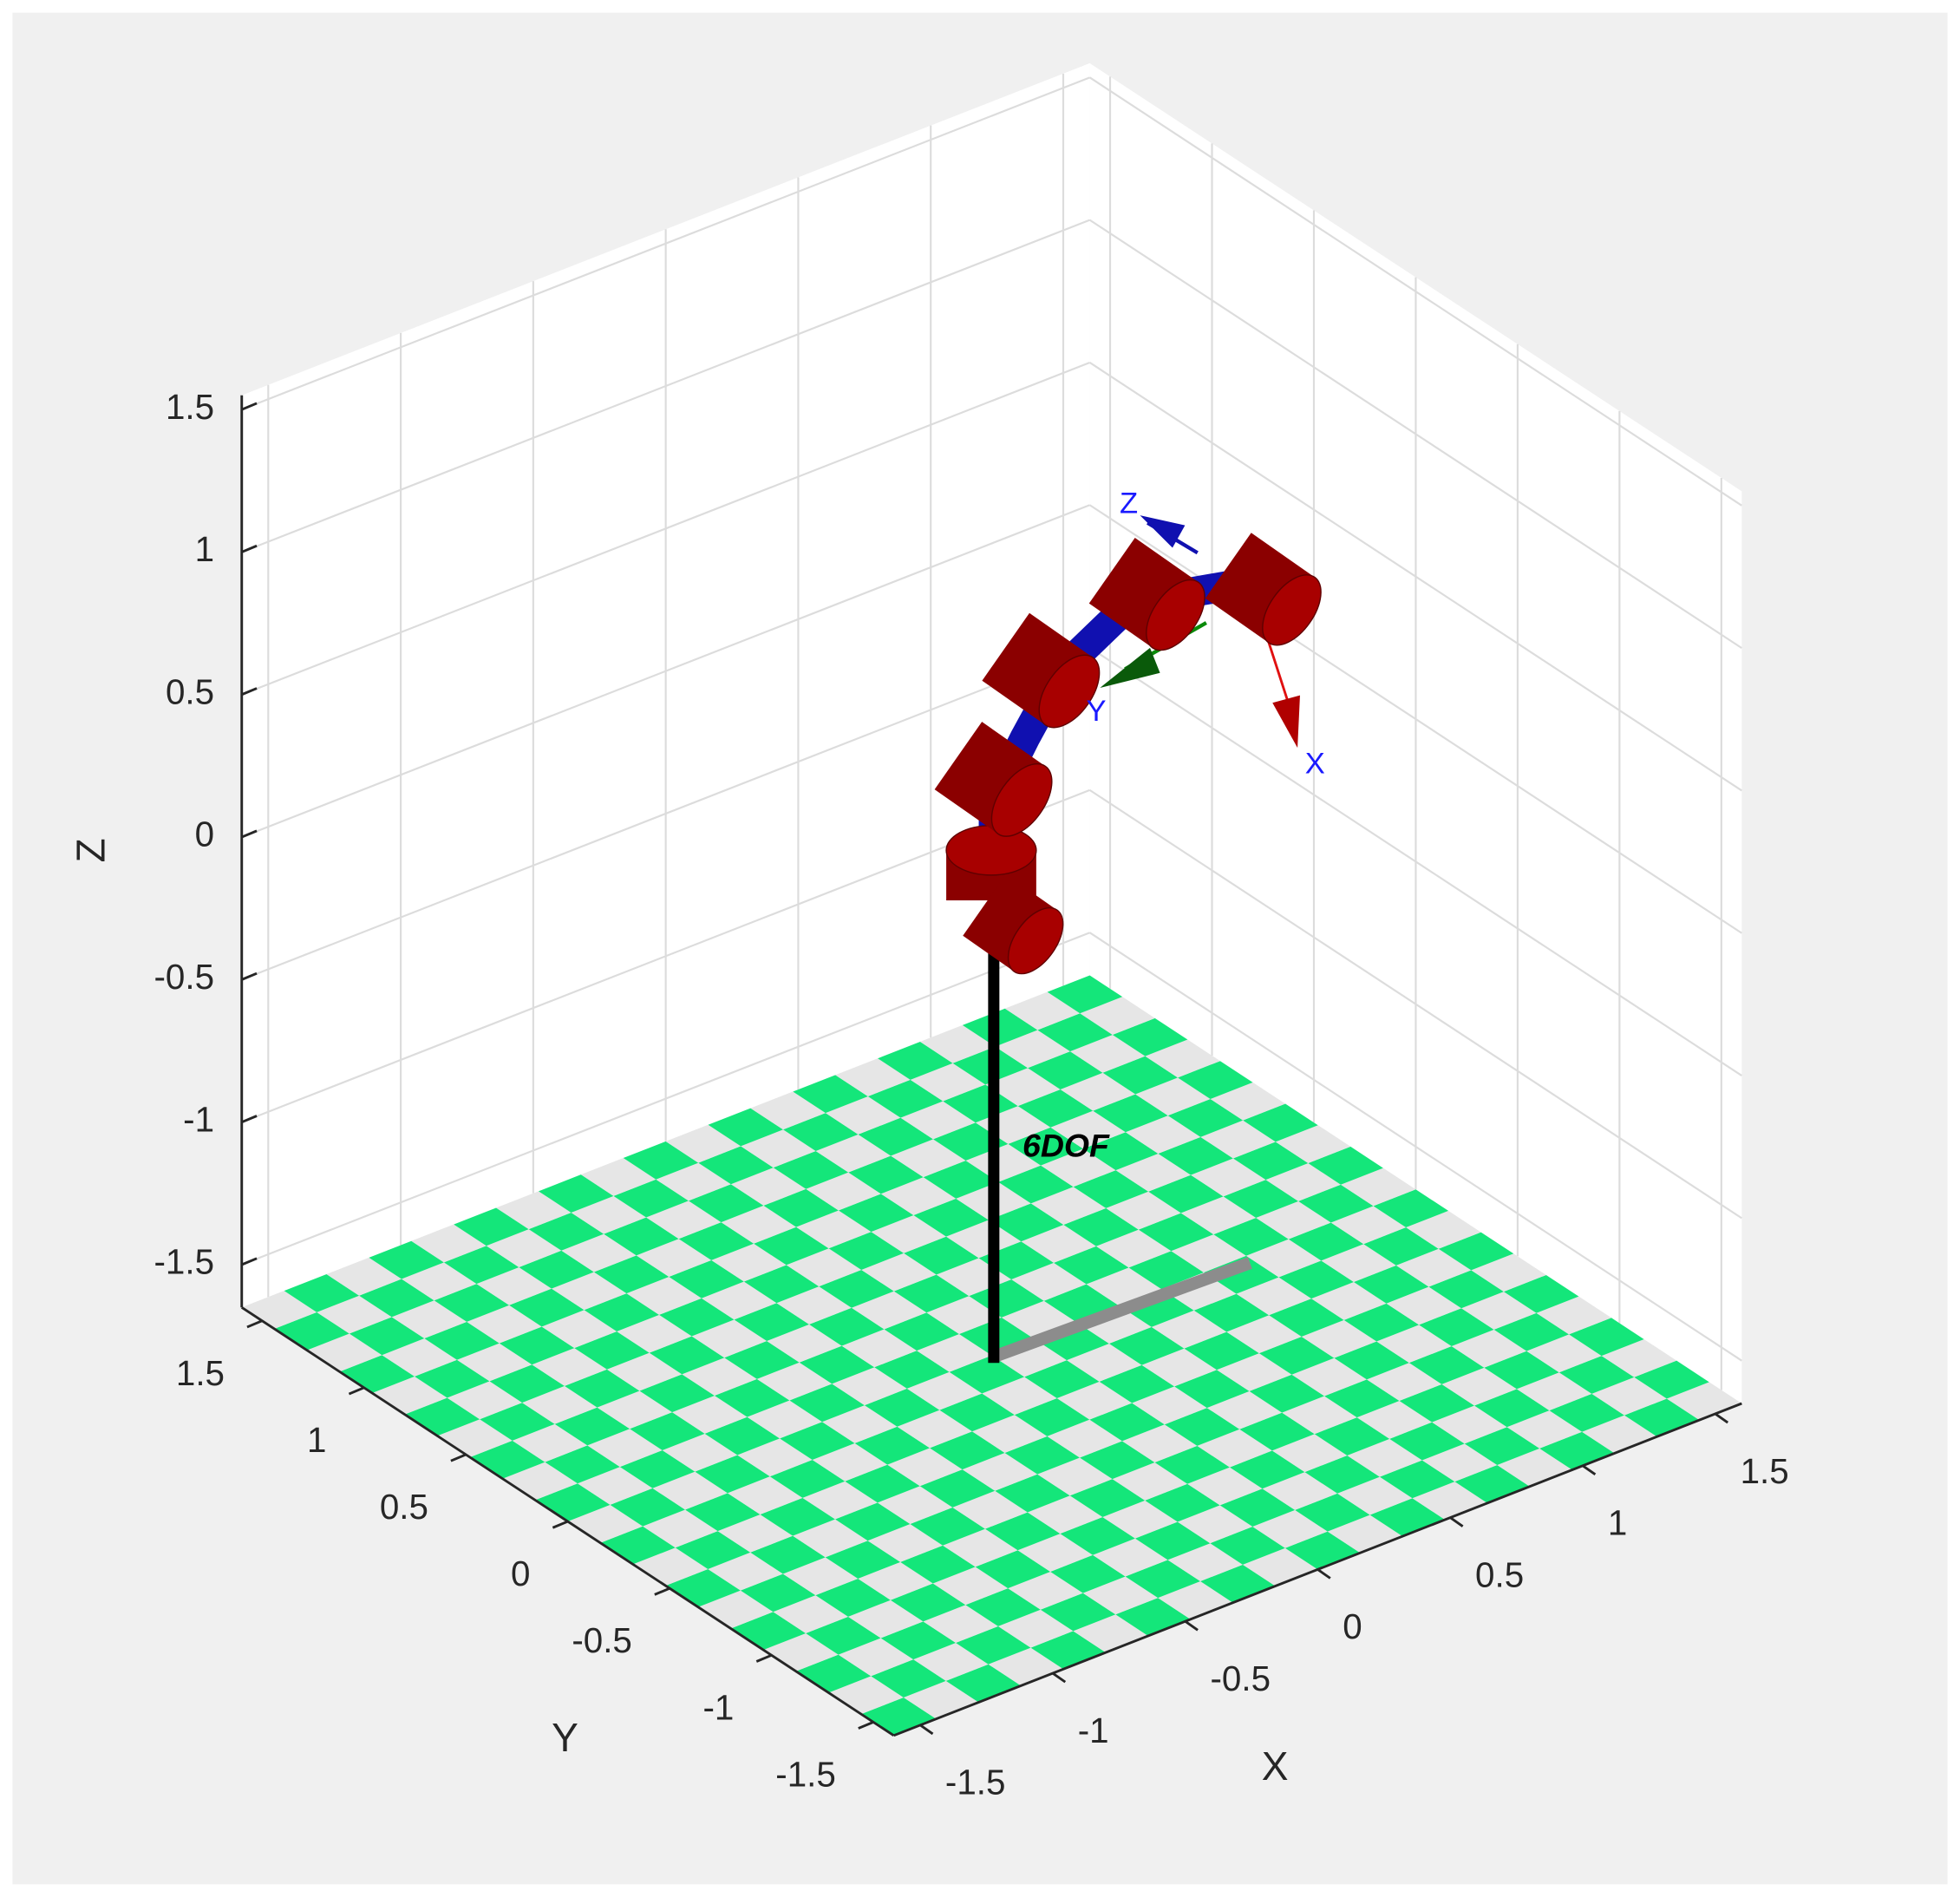 This screenshot has width=1960, height=1897. What do you see at coordinates (1500, 1574) in the screenshot?
I see `x-tick-label: 0.5` at bounding box center [1500, 1574].